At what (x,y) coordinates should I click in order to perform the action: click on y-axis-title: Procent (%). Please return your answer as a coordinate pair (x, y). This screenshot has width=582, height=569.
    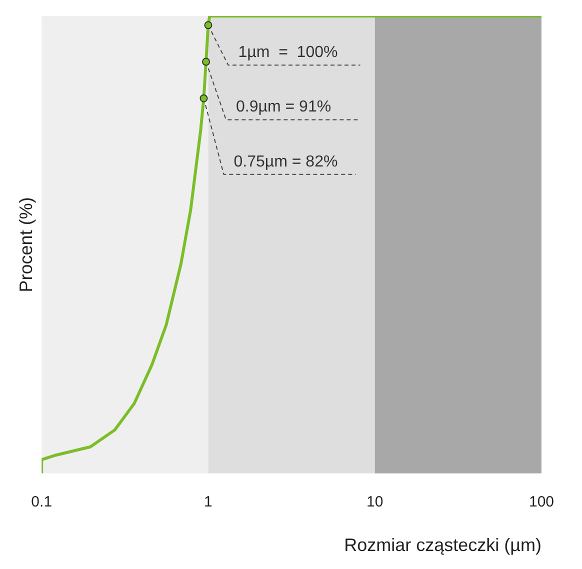
    Looking at the image, I should click on (26, 244).